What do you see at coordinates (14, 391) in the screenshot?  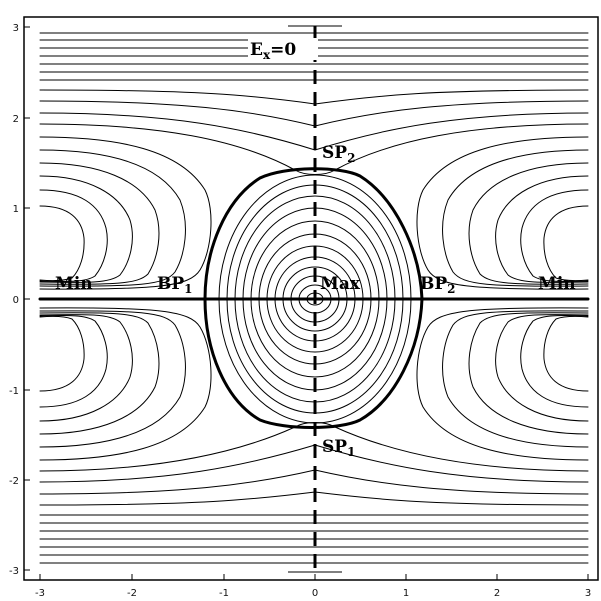 I see `y-tick-label: -1` at bounding box center [14, 391].